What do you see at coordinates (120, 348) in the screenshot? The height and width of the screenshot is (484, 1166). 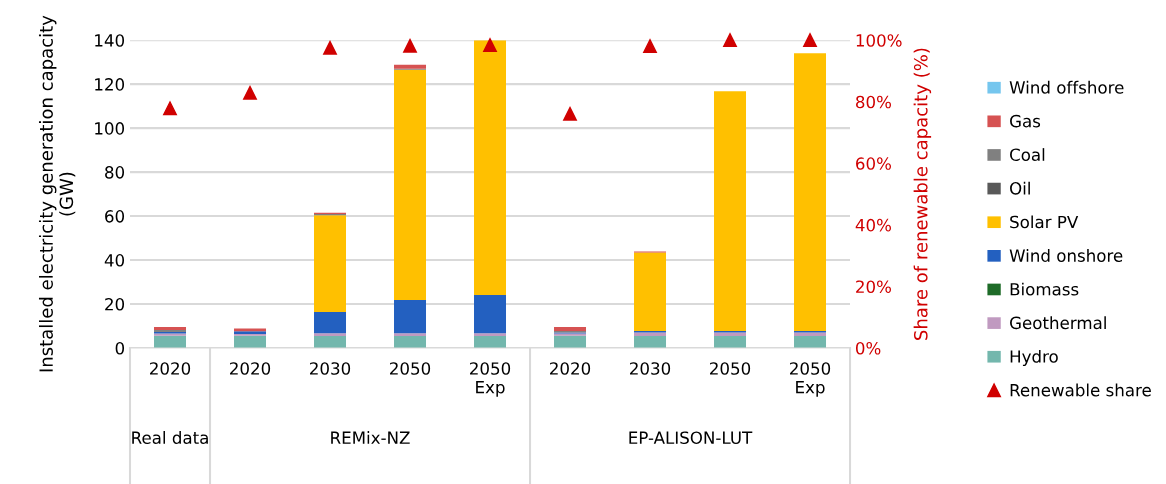 I see `y-tick-label: 0` at bounding box center [120, 348].